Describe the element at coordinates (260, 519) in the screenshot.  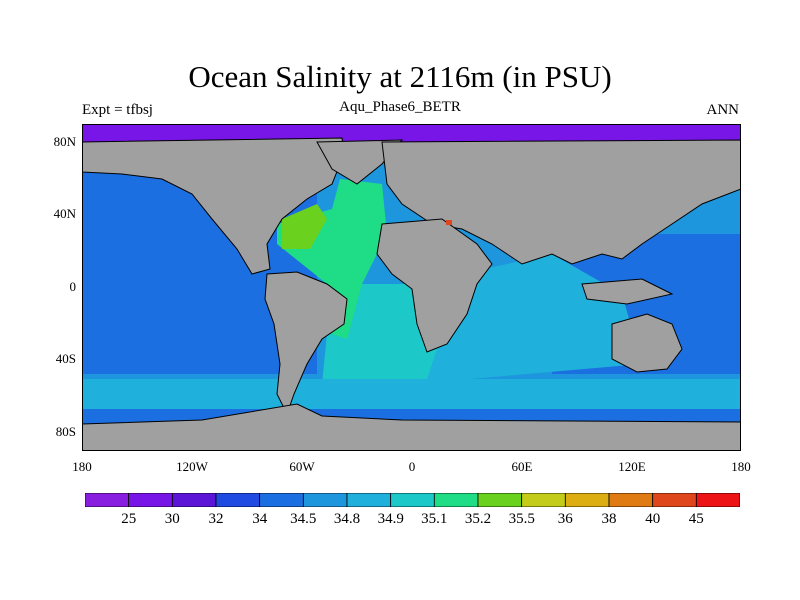
I see `colorbar-label: 34` at that location.